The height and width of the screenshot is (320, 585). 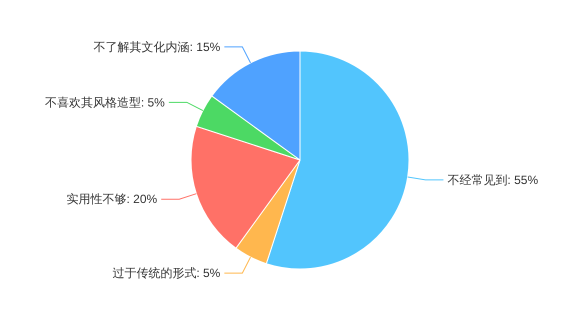 What do you see at coordinates (105, 102) in the screenshot?
I see `slice-label: 不喜欢其风格造型: 5%` at bounding box center [105, 102].